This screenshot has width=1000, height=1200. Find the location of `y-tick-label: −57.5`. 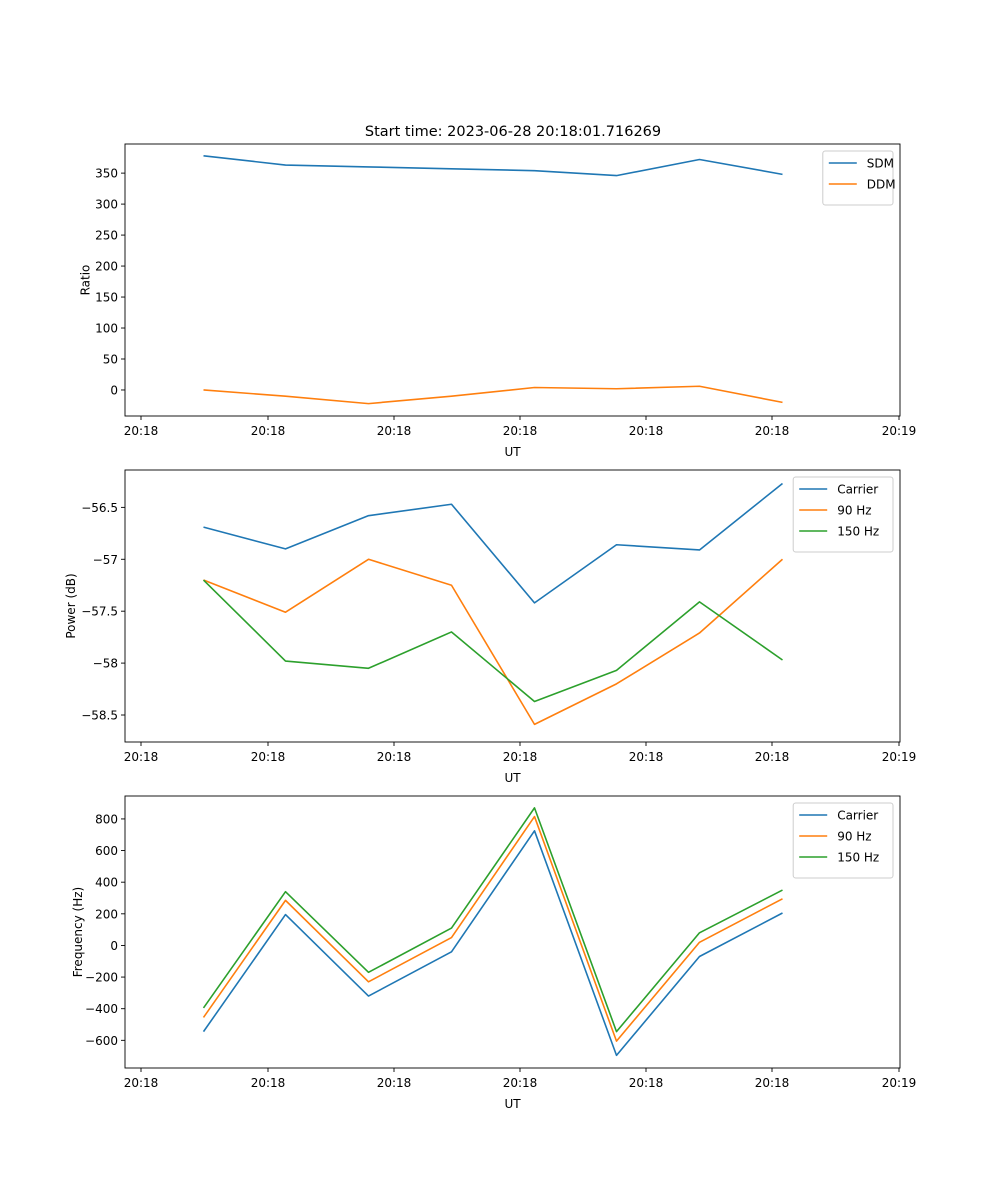

y-tick-label: −57.5 is located at coordinates (99, 612).